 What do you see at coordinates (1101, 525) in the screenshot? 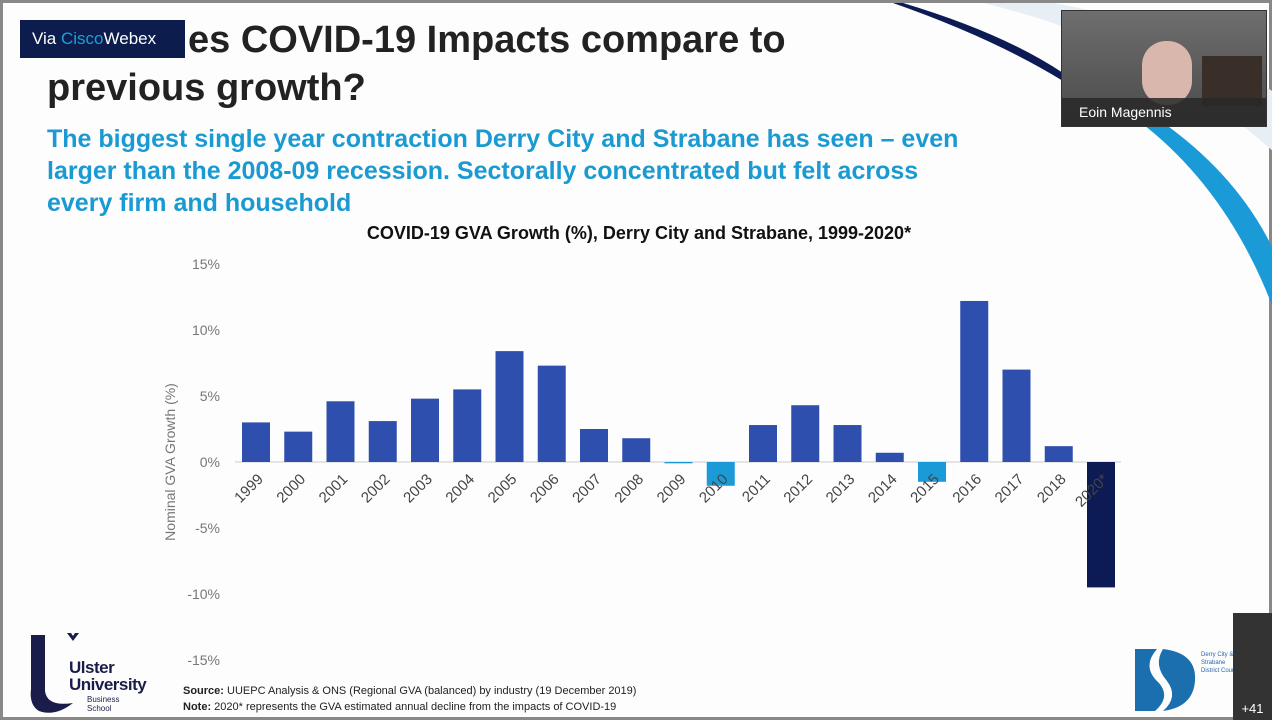
I see `bar-2020*` at bounding box center [1101, 525].